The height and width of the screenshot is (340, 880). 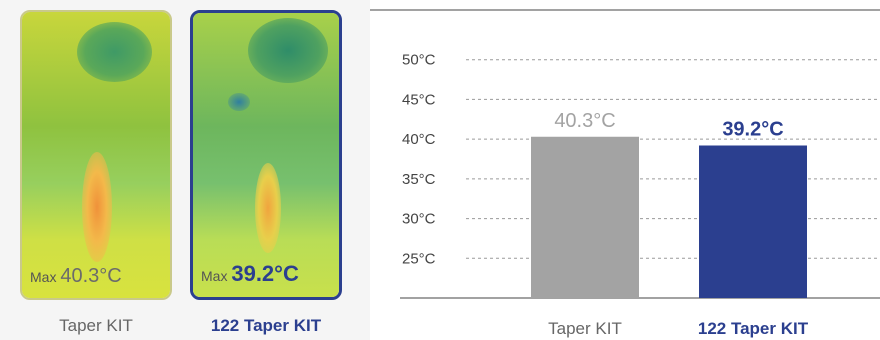 What do you see at coordinates (752, 129) in the screenshot?
I see `data-label: 39.2°C` at bounding box center [752, 129].